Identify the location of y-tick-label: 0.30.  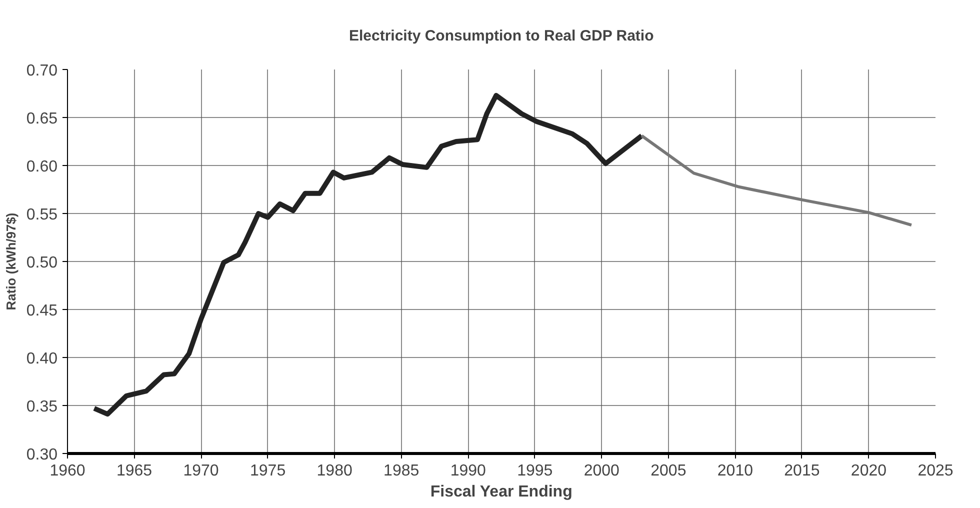
(42, 455).